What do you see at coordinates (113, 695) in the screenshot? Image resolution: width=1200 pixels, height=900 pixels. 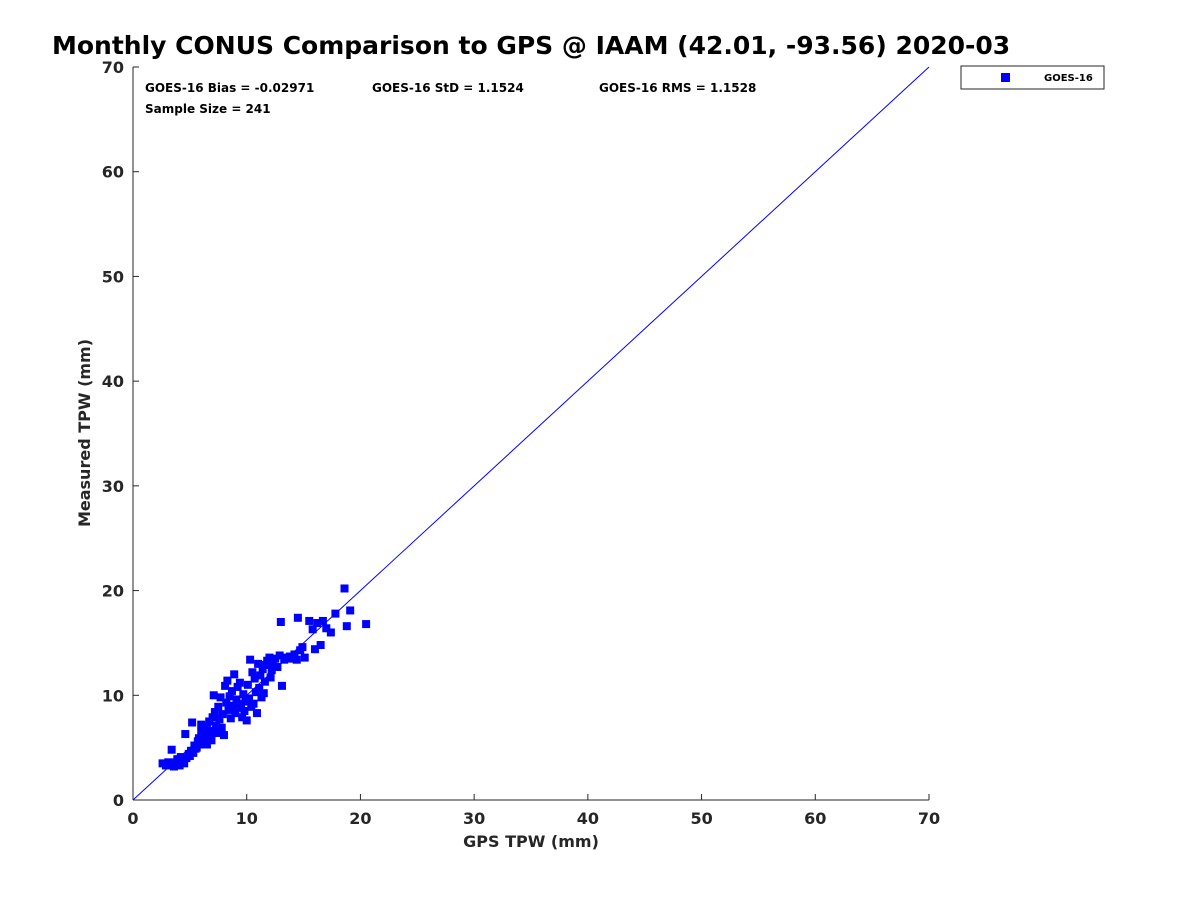 I see `y-tick-label: 10` at bounding box center [113, 695].